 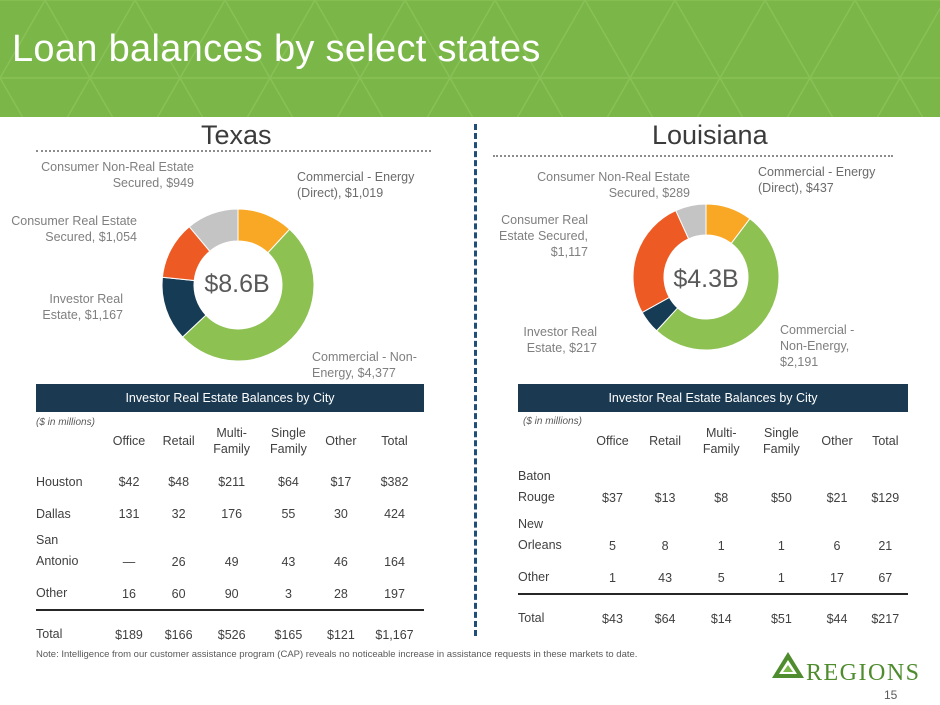 I want to click on table-cell: 21, so click(x=885, y=546).